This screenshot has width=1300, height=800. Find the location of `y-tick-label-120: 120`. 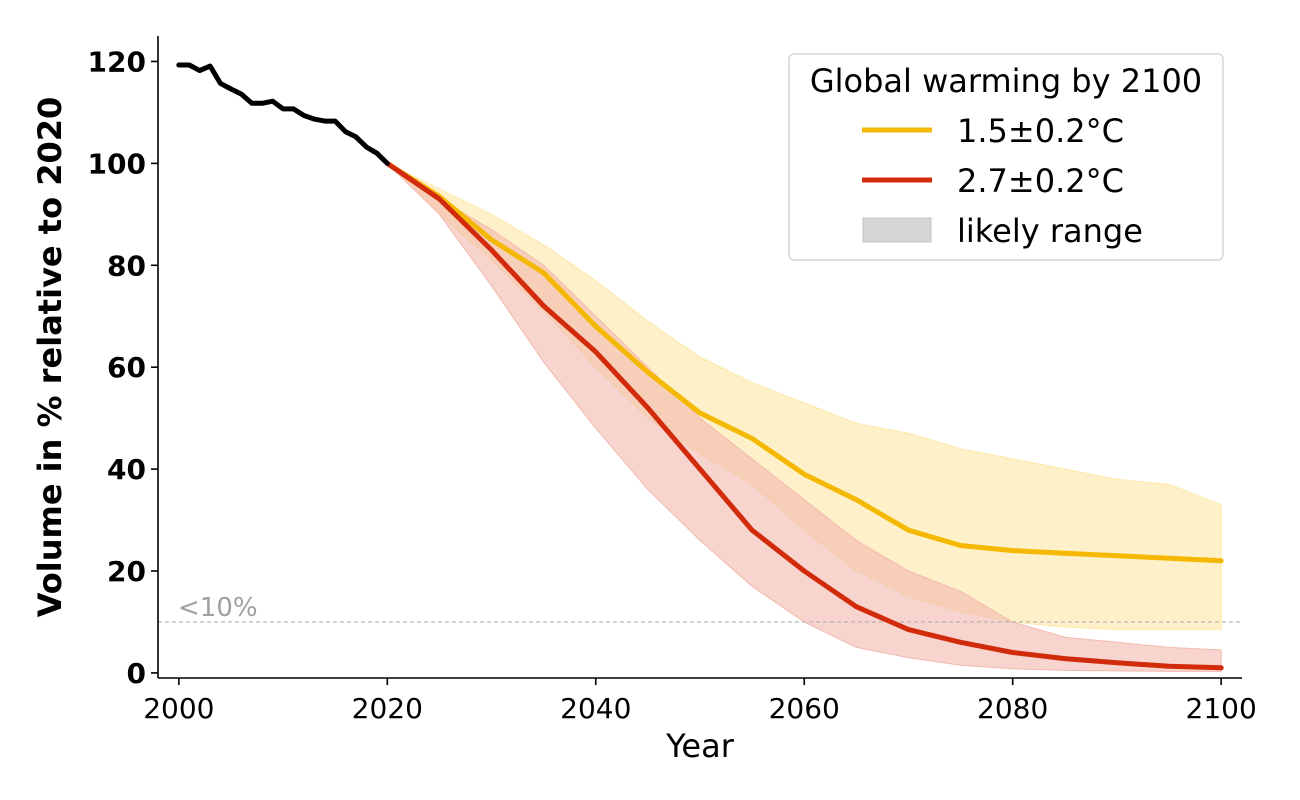

y-tick-label-120: 120 is located at coordinates (117, 61).